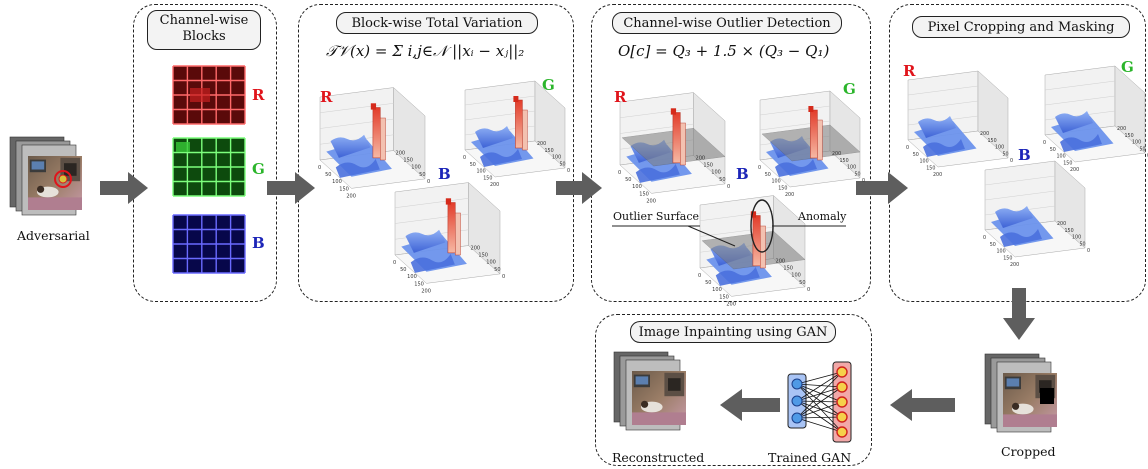 The height and width of the screenshot is (469, 1148). What do you see at coordinates (733, 332) in the screenshot?
I see `stage-title-inpainting: Image Inpainting using GAN` at bounding box center [733, 332].